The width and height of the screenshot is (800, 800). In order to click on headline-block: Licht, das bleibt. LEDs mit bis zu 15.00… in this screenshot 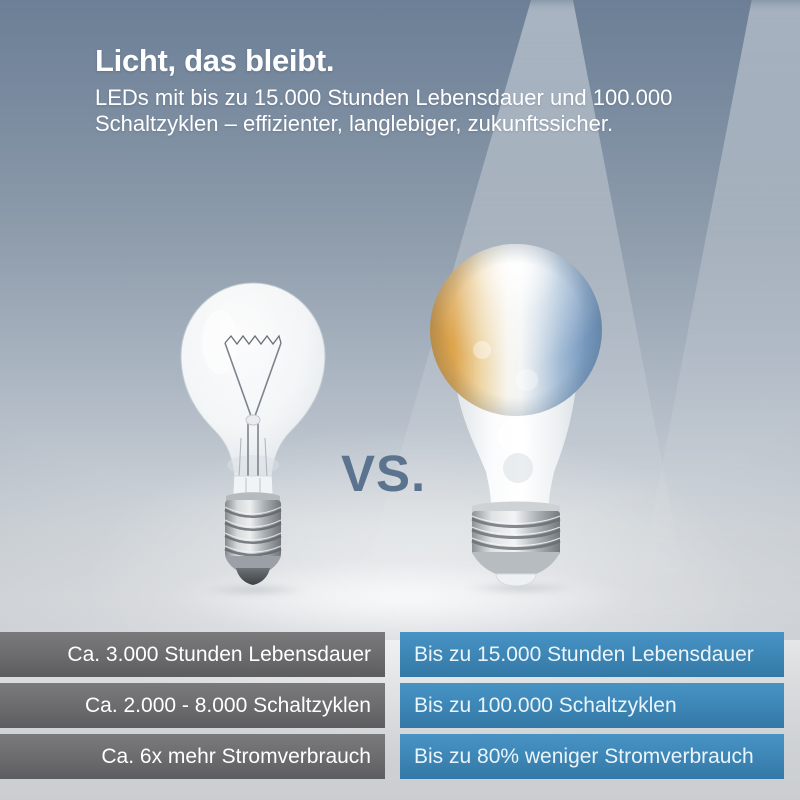, I will do `click(383, 90)`.